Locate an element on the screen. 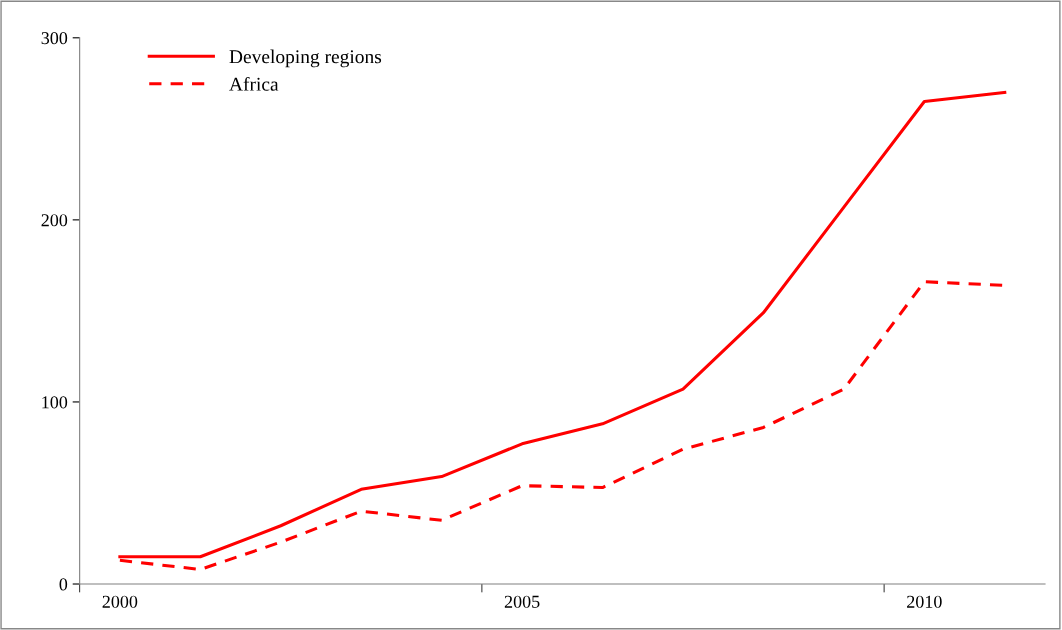 Image resolution: width=1062 pixels, height=630 pixels. y-tick-label: 0 is located at coordinates (63, 584).